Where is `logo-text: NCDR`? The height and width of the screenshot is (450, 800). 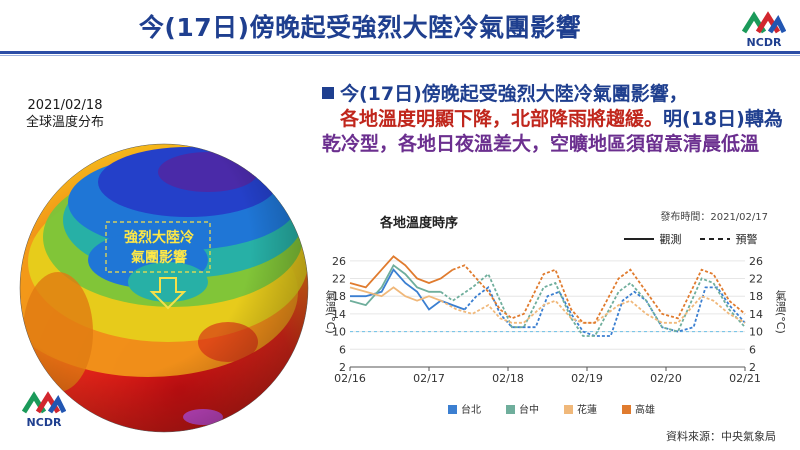
logo-text: NCDR is located at coordinates (764, 42).